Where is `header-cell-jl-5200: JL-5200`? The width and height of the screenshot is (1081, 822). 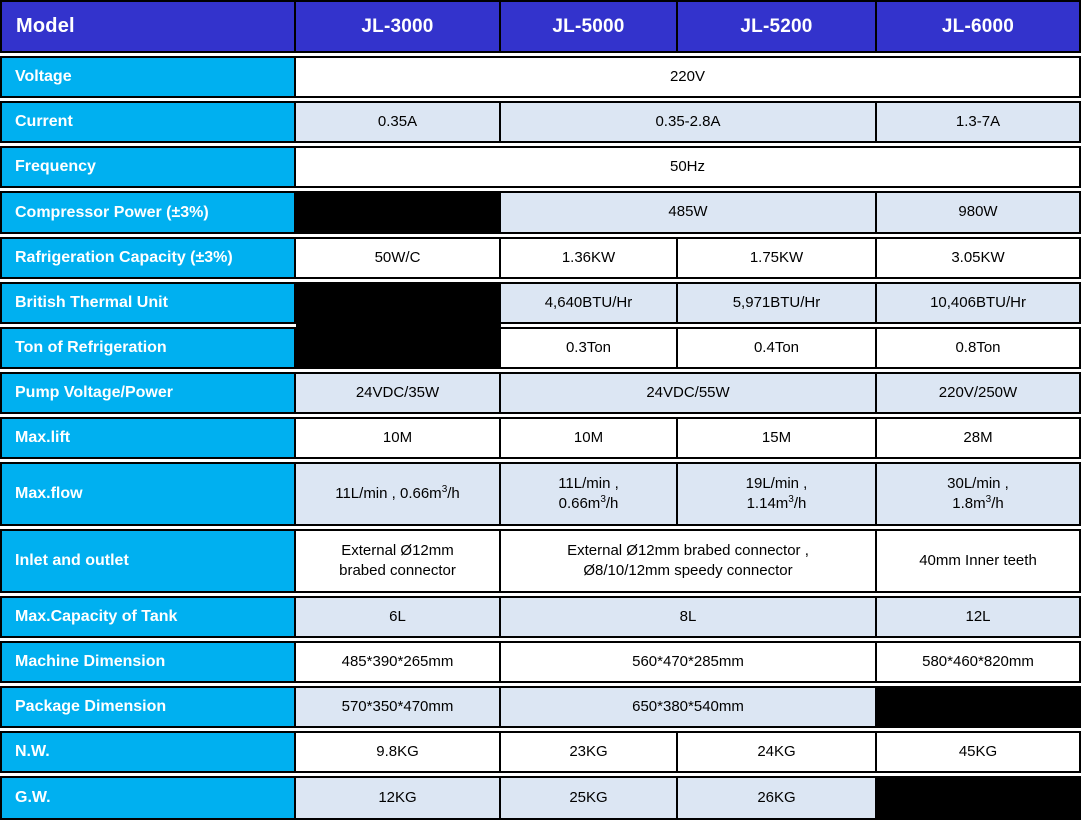
header-cell-jl-5200: JL-5200 is located at coordinates (777, 26).